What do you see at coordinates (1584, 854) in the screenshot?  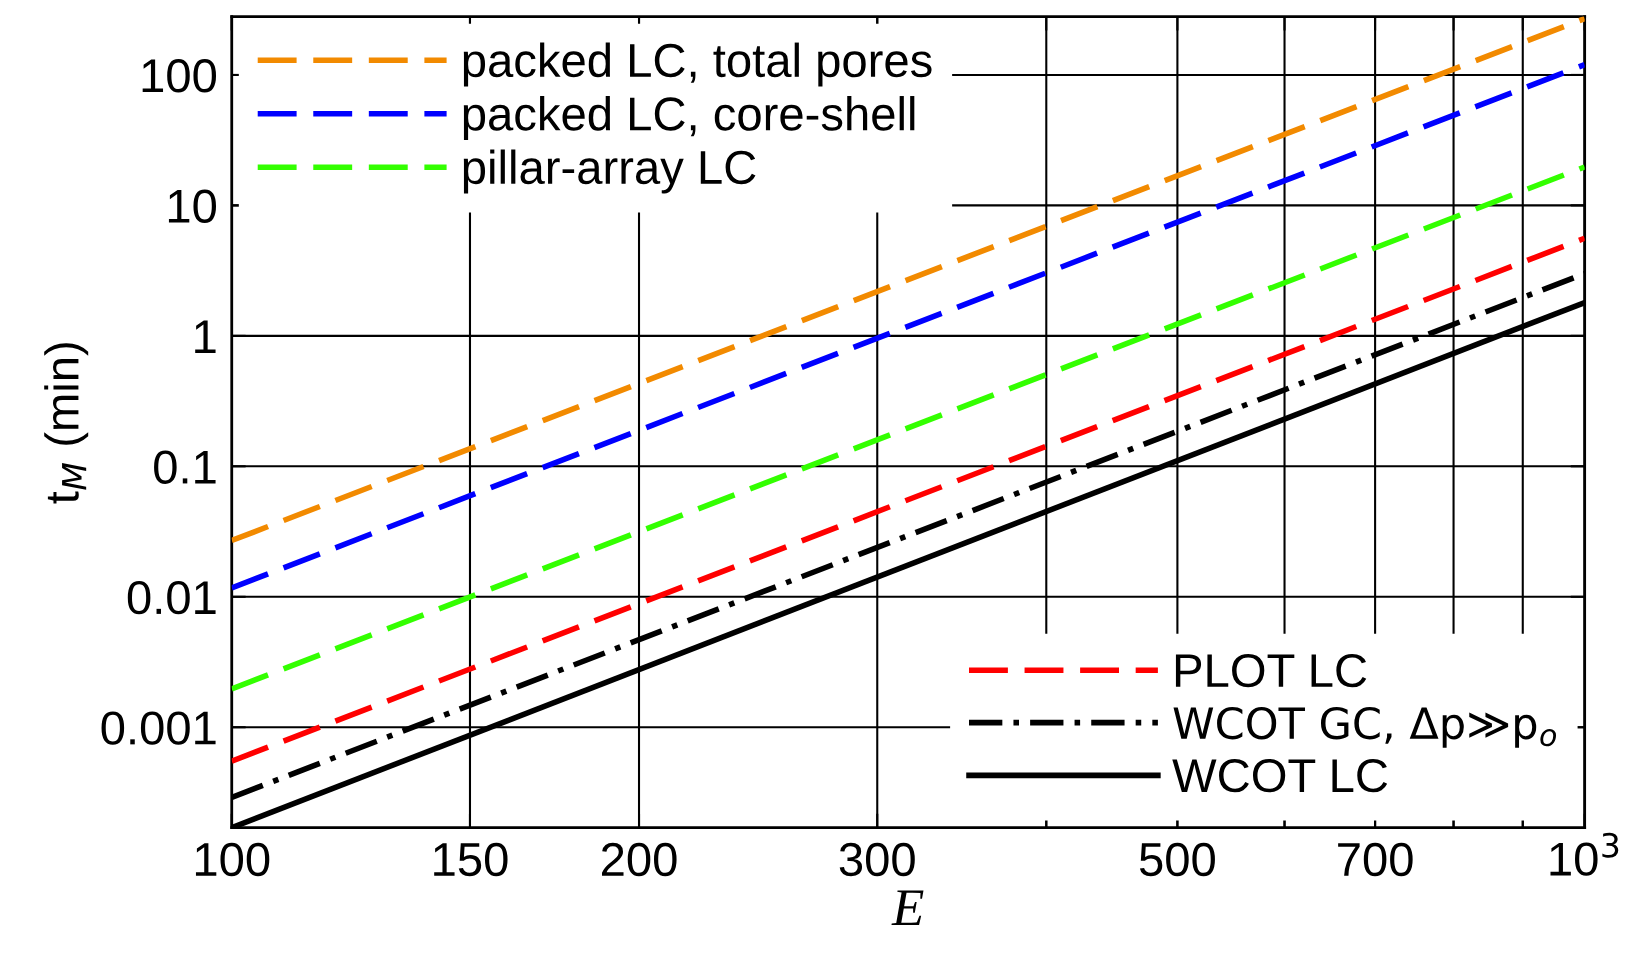 I see `x-tick-label: 10$^{3}$` at bounding box center [1584, 854].